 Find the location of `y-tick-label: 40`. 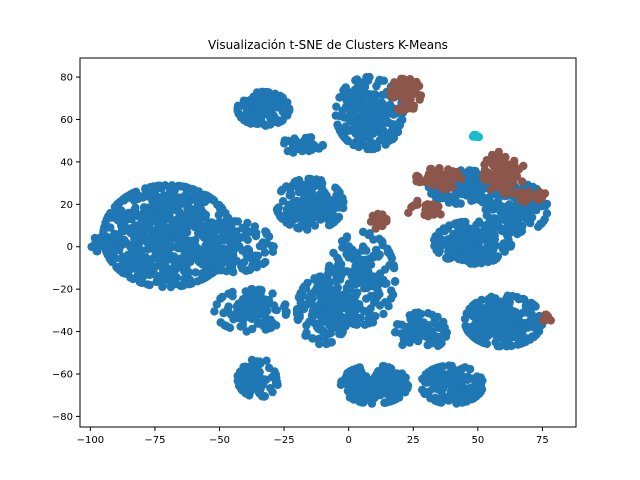

y-tick-label: 40 is located at coordinates (66, 162).